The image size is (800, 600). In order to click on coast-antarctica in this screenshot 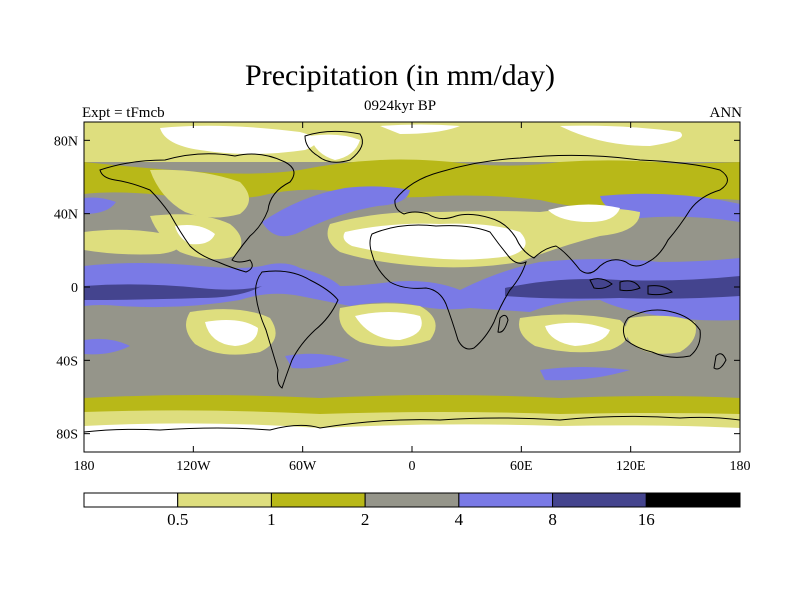, I will do `click(412, 424)`.